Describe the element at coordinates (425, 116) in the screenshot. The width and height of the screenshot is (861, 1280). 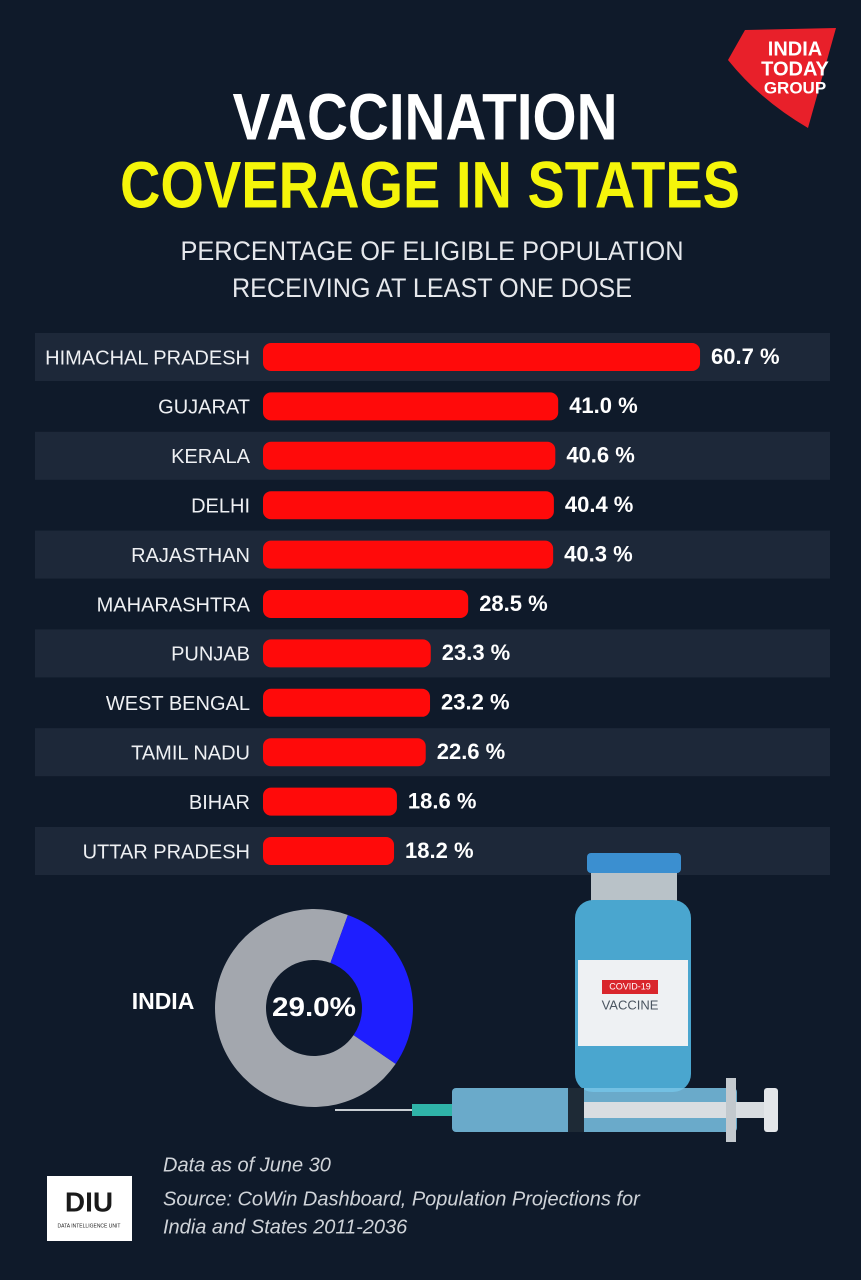
I see `title: VACCINATION` at that location.